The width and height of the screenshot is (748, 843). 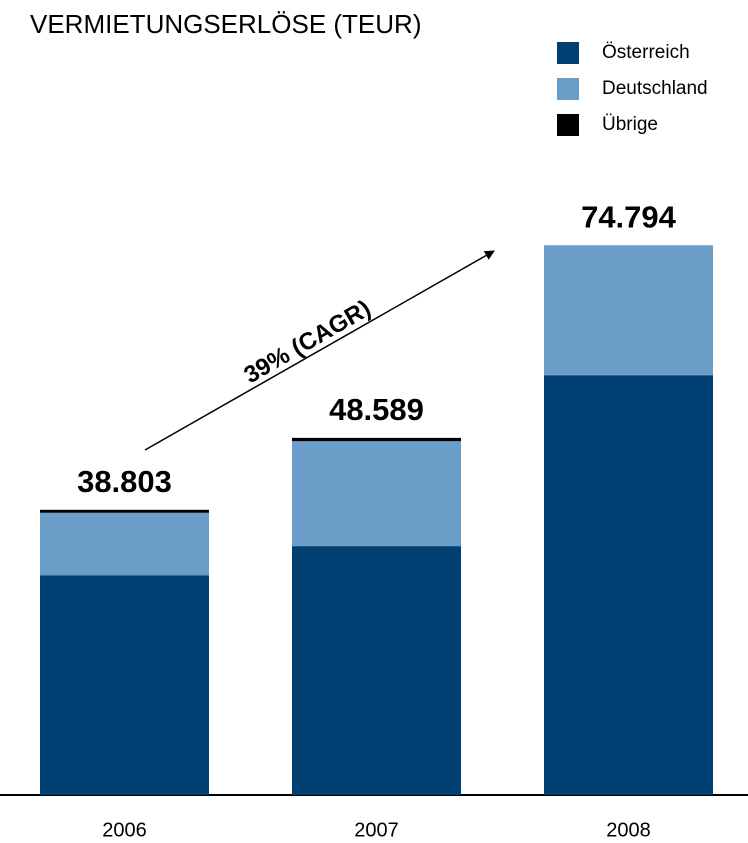 I want to click on x-tick-label: 2007, so click(x=376, y=830).